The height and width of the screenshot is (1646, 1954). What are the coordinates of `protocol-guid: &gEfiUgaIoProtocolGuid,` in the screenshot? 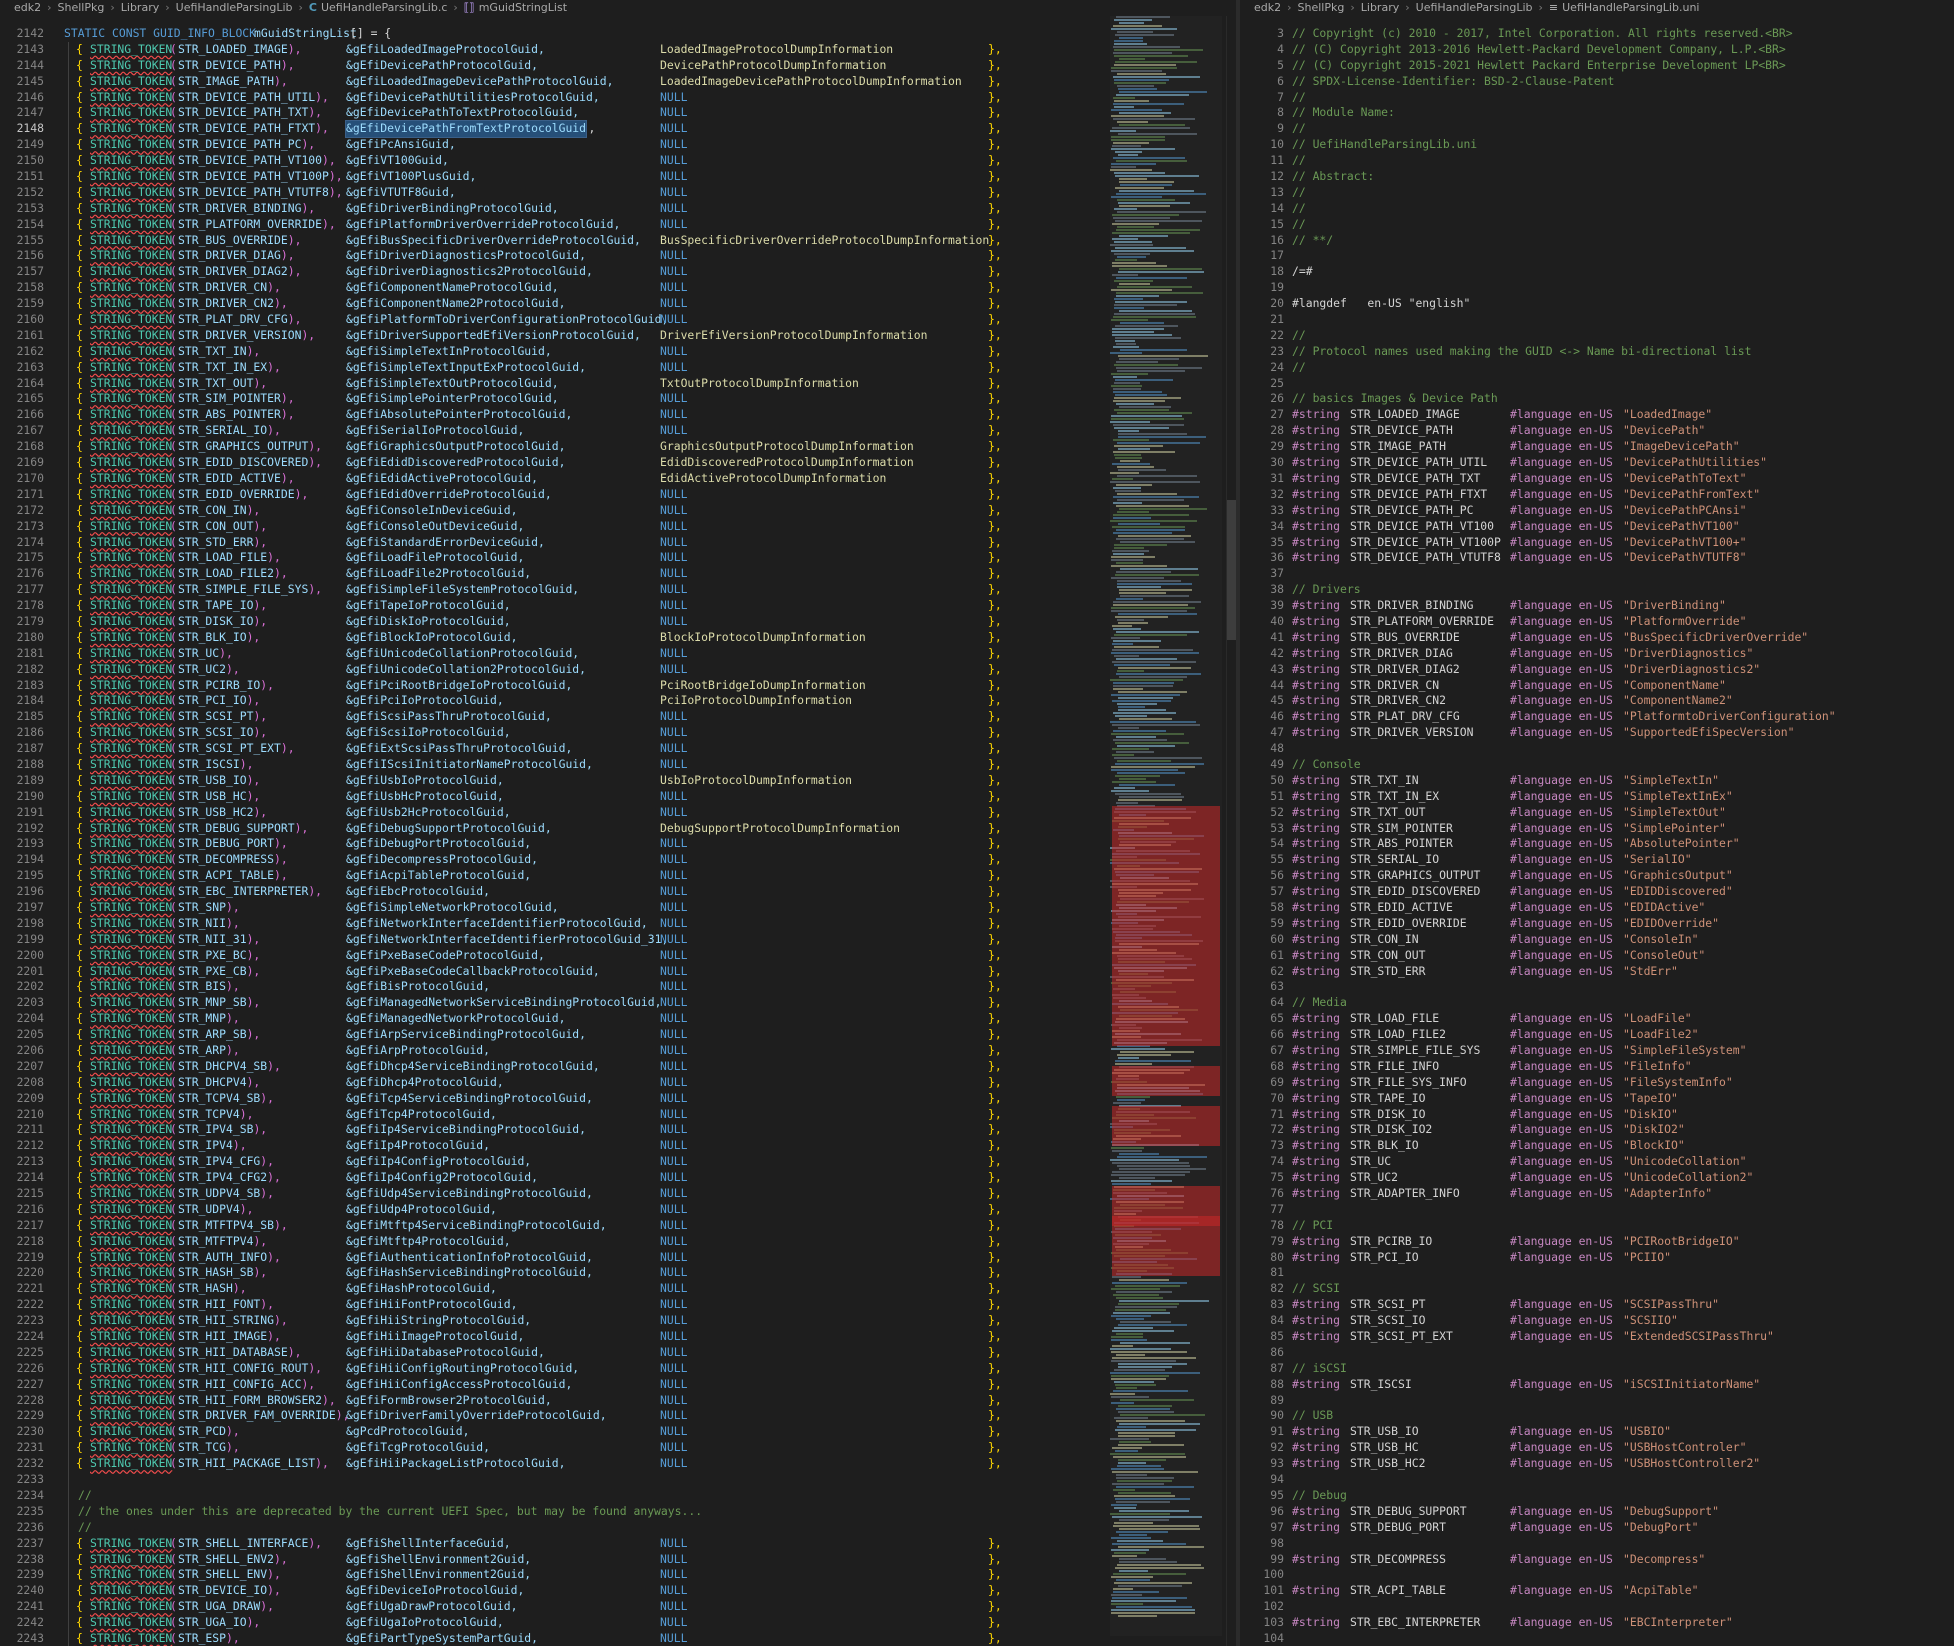 It's located at (425, 1622).